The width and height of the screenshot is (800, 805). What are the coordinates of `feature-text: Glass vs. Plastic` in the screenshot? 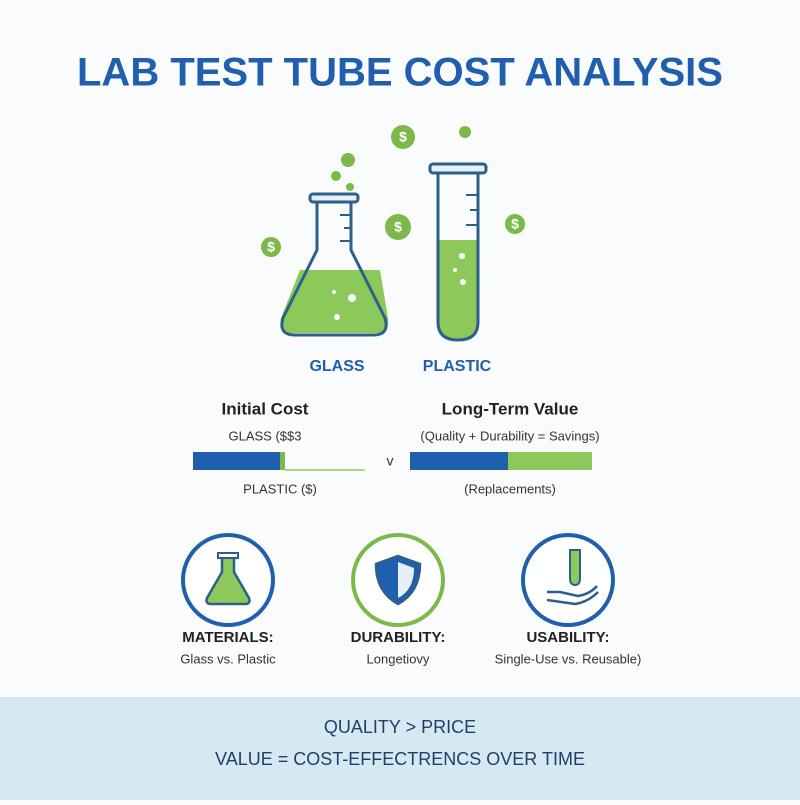 It's located at (228, 658).